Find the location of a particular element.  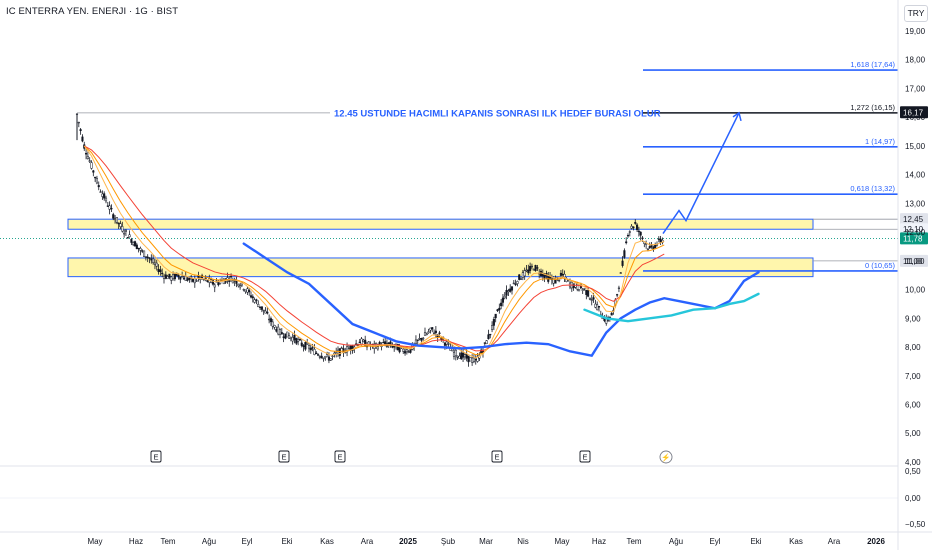

projection-arrowhead is located at coordinates (737, 116).